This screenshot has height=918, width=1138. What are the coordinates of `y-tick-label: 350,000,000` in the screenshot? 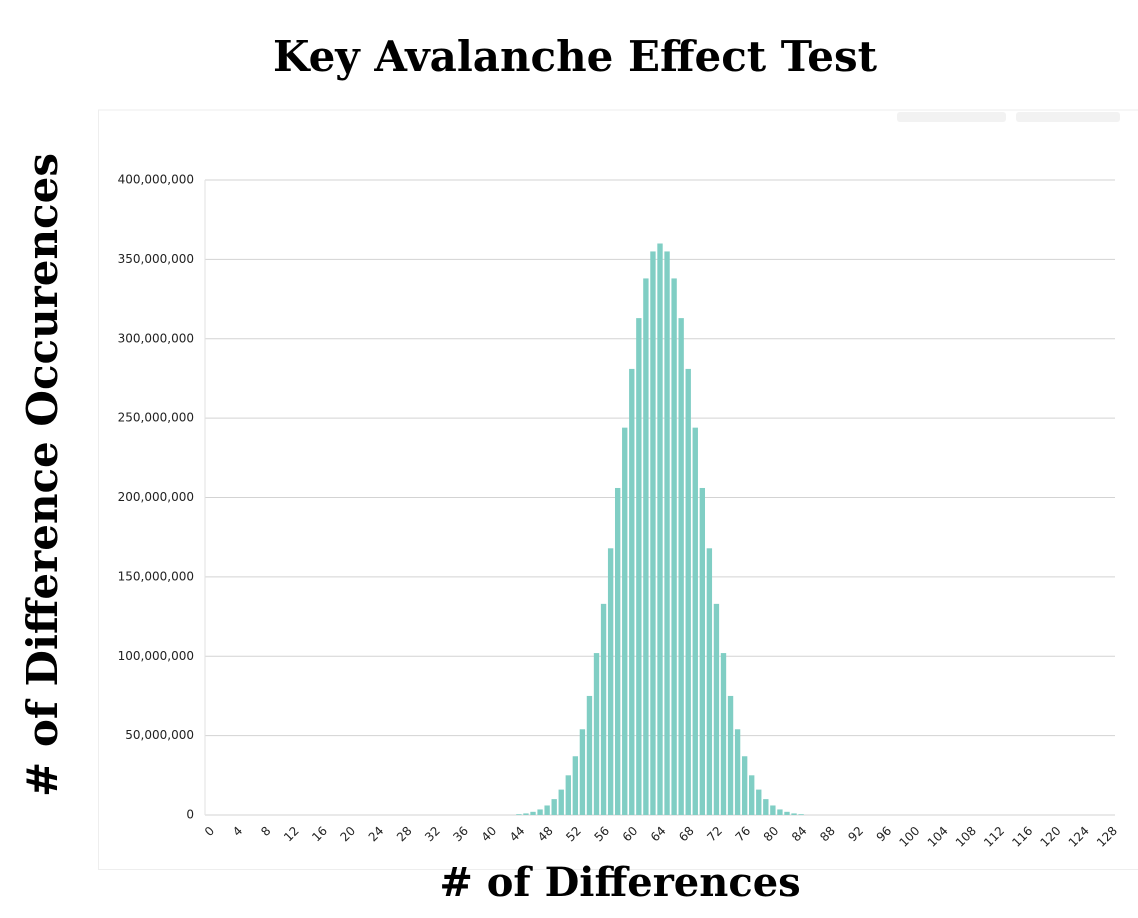 It's located at (156, 259).